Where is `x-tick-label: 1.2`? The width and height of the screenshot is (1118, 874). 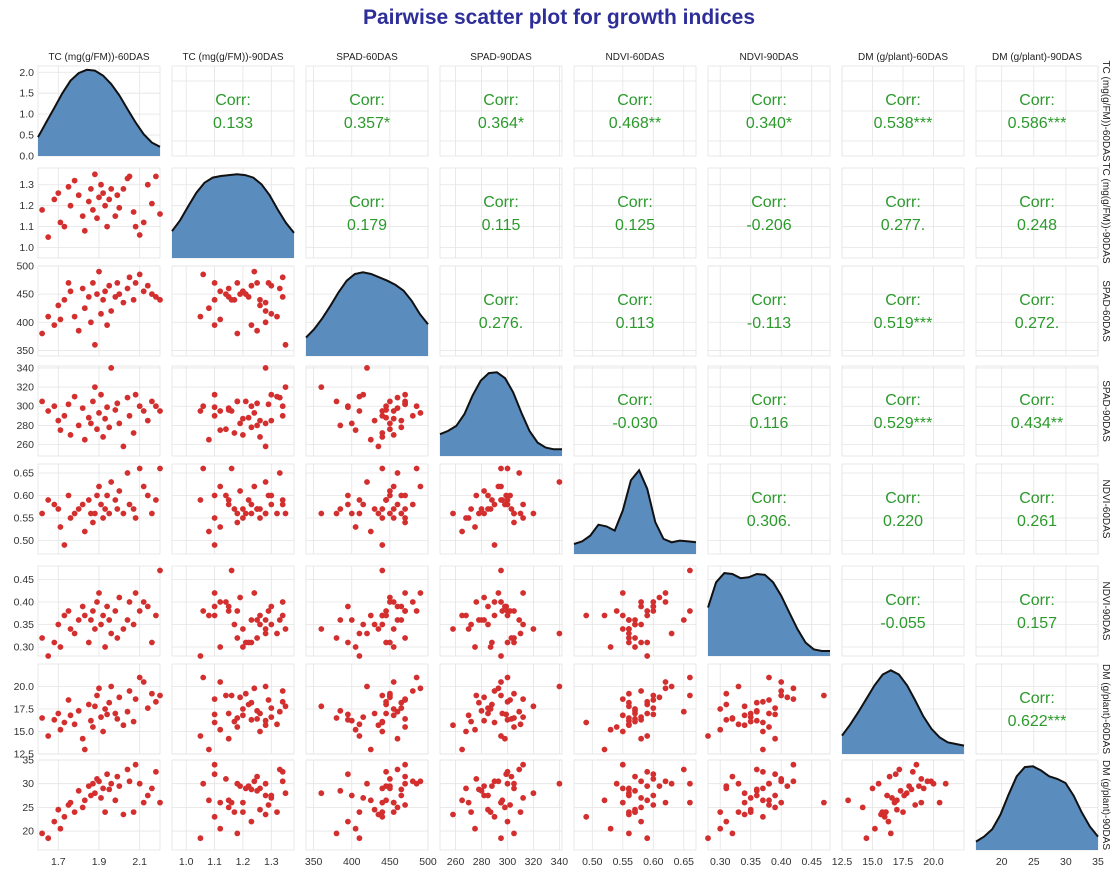
x-tick-label: 1.2 is located at coordinates (243, 862).